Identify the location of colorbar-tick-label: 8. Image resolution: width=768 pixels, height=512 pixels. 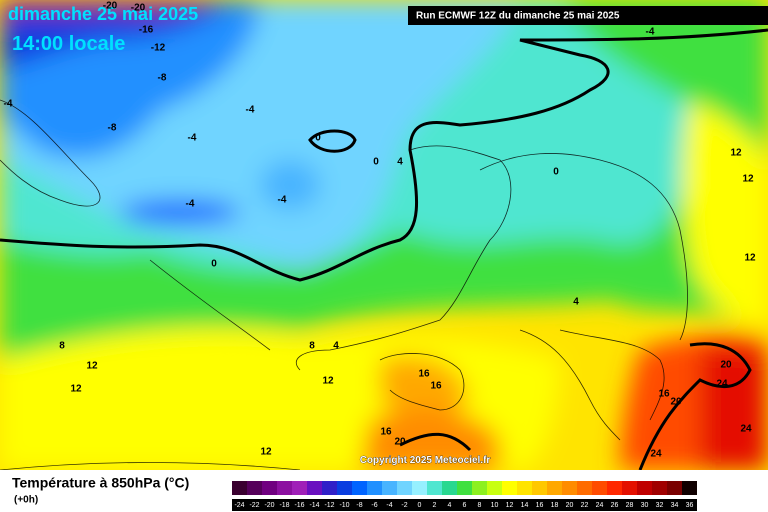
(480, 505).